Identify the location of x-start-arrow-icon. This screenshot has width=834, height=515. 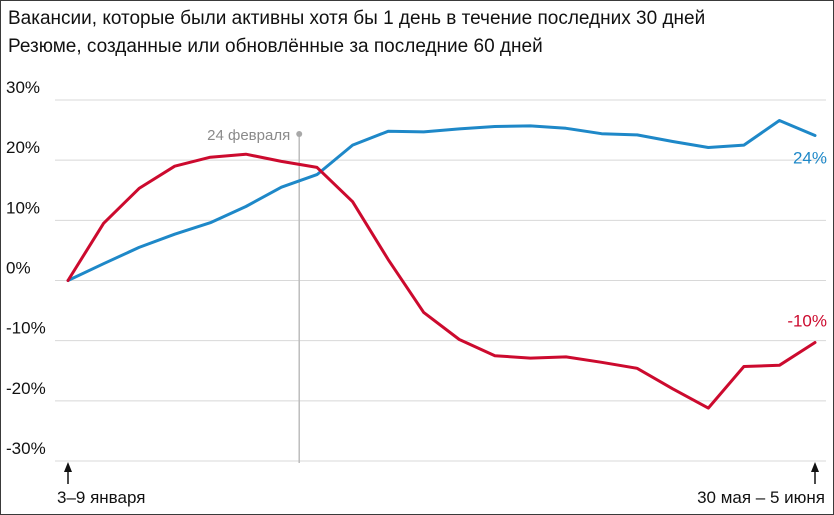
(68, 467).